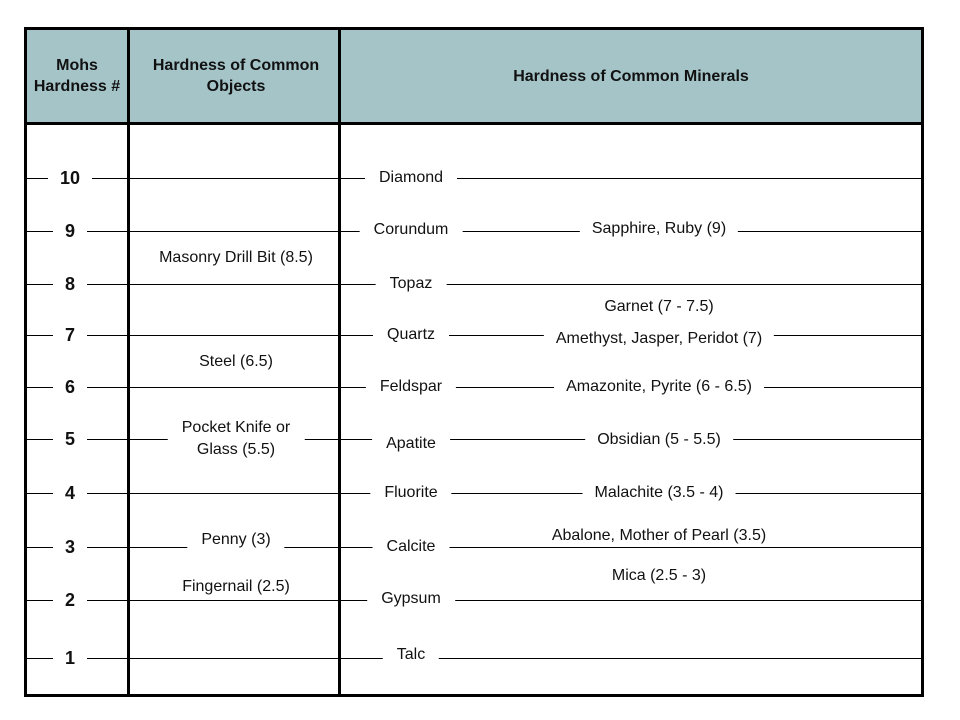 Image resolution: width=960 pixels, height=720 pixels. I want to click on mineral-label: Calcite, so click(411, 547).